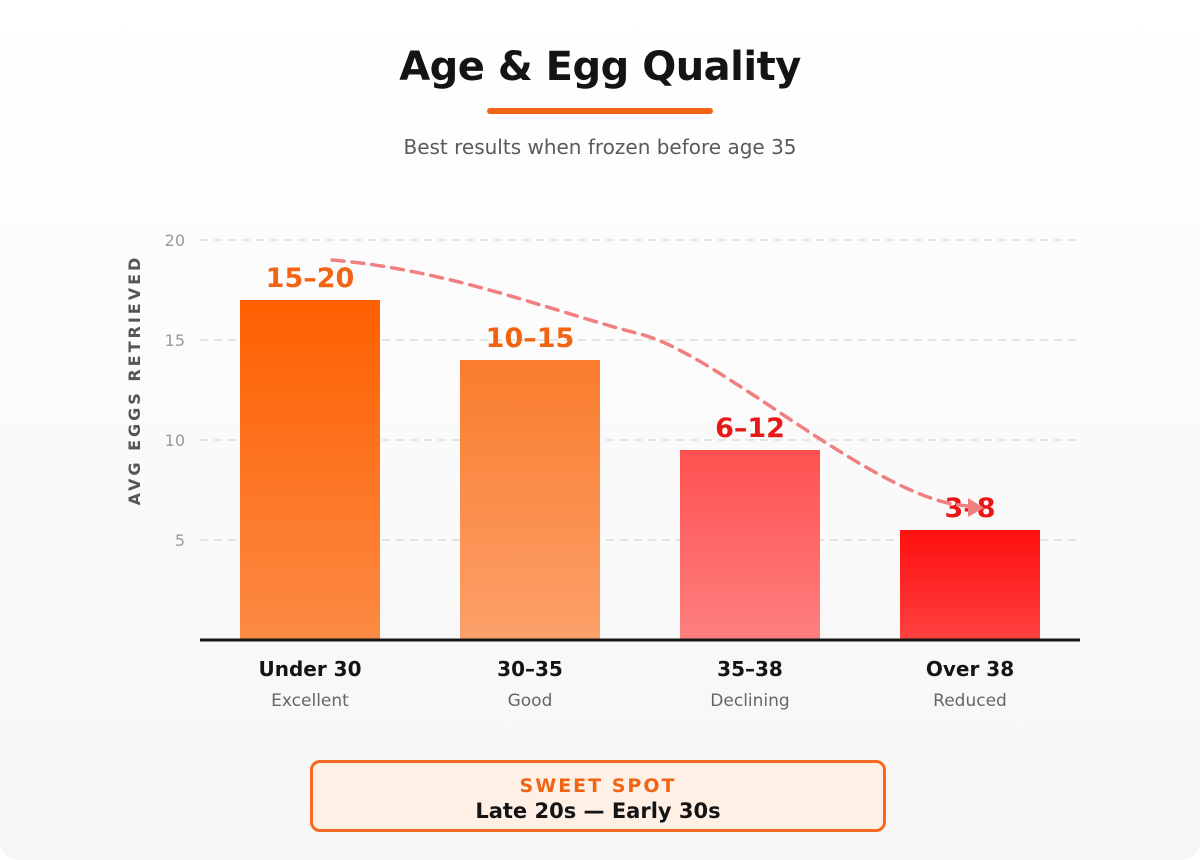 Image resolution: width=1200 pixels, height=860 pixels. I want to click on bar-value-label: 10–15, so click(530, 338).